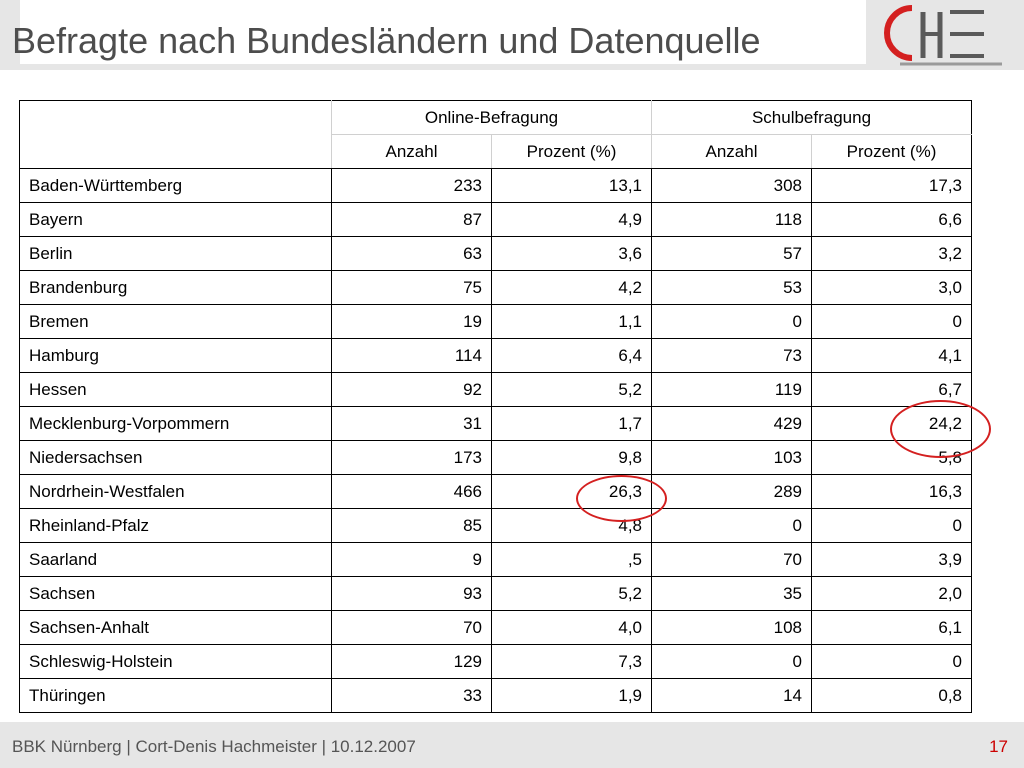 The height and width of the screenshot is (768, 1024). I want to click on table-row: Berlin 63 3,6 57 3,2, so click(495, 253).